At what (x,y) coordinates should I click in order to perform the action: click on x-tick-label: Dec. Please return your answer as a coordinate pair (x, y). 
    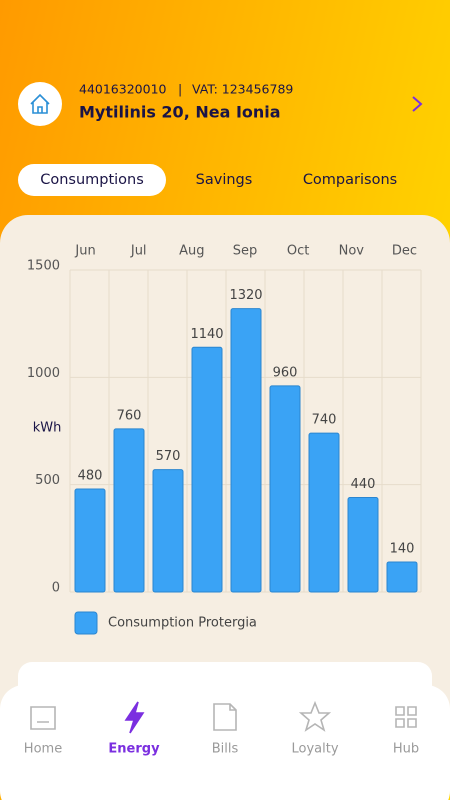
    Looking at the image, I should click on (404, 251).